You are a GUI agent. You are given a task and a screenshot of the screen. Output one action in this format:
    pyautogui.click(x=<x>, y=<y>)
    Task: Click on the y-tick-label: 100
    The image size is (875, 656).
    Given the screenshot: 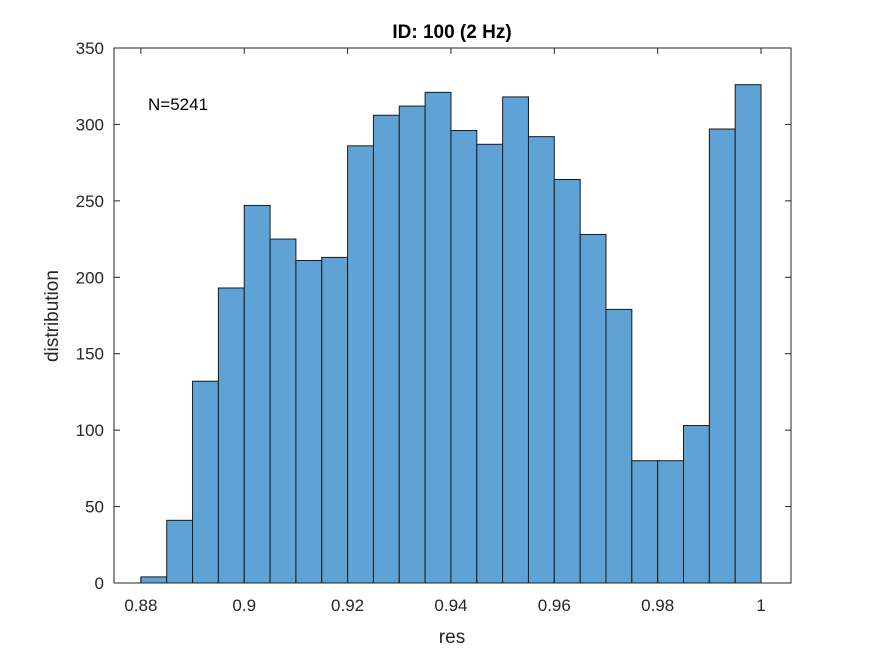 What is the action you would take?
    pyautogui.click(x=90, y=430)
    